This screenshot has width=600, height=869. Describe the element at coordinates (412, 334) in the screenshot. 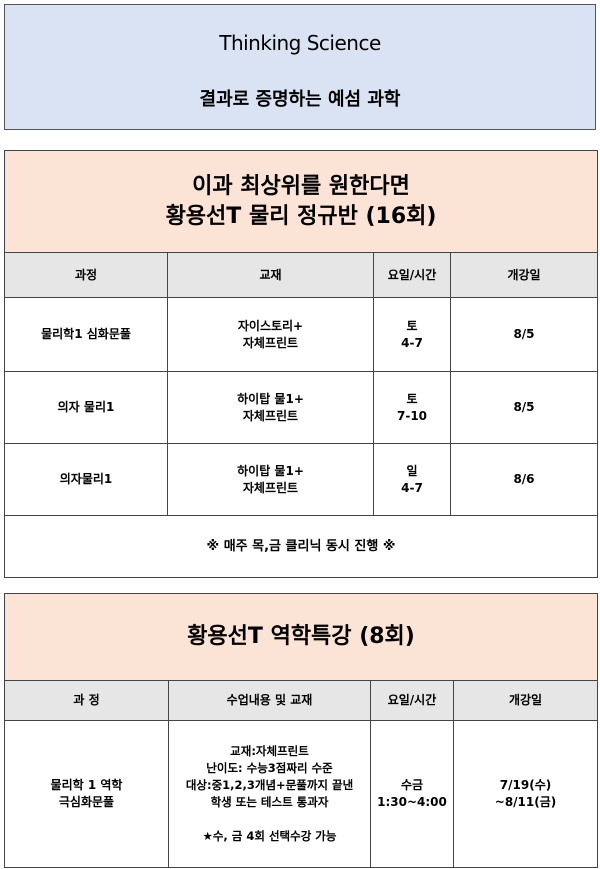

I see `day-time-cell: 토 4-7` at that location.